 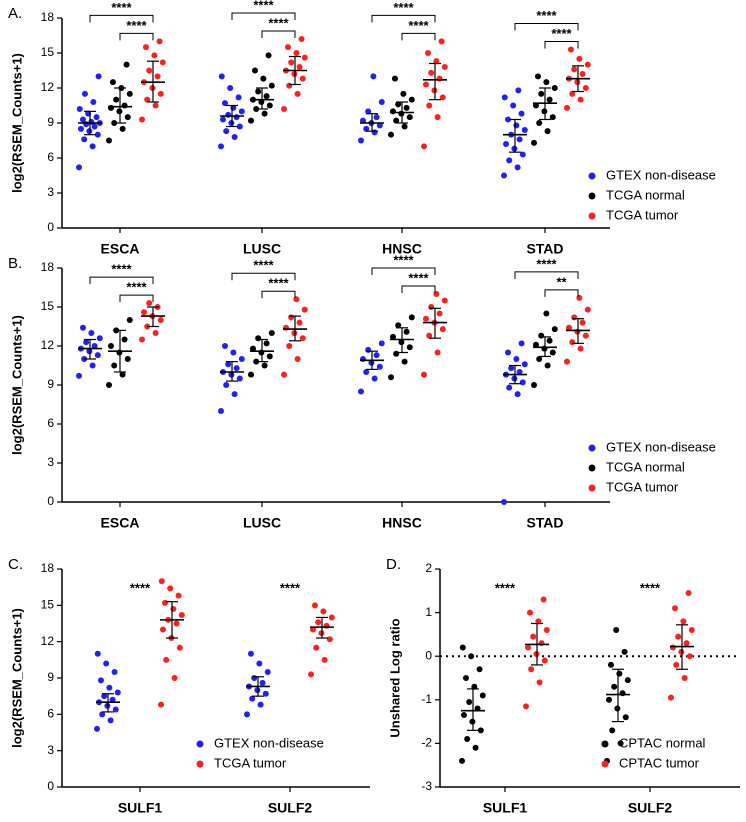 I want to click on significance: **, so click(x=561, y=281).